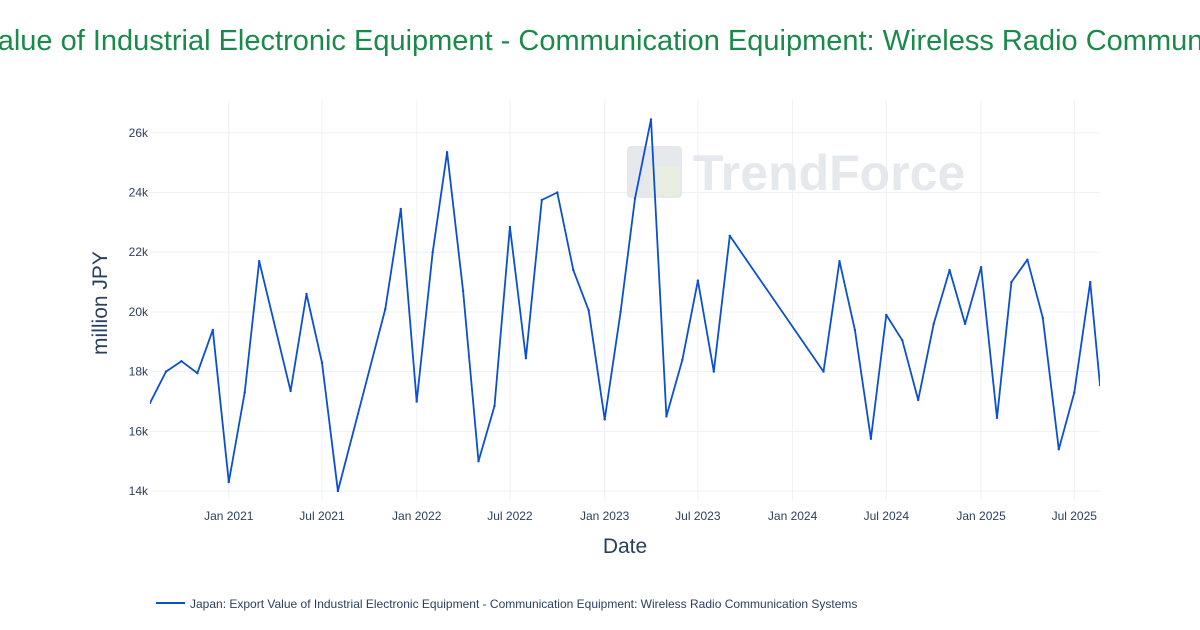 This screenshot has height=630, width=1200. I want to click on x-tick-label: Jul 2021, so click(322, 516).